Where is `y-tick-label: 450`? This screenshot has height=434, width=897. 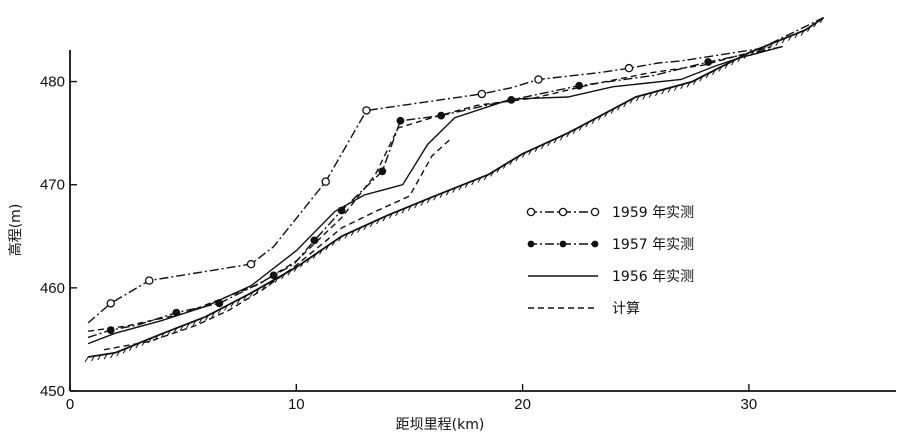 y-tick-label: 450 is located at coordinates (52, 391).